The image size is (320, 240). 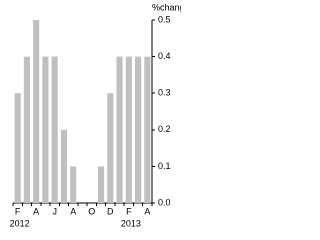 What do you see at coordinates (164, 19) in the screenshot?
I see `y-tick-label: 0.5` at bounding box center [164, 19].